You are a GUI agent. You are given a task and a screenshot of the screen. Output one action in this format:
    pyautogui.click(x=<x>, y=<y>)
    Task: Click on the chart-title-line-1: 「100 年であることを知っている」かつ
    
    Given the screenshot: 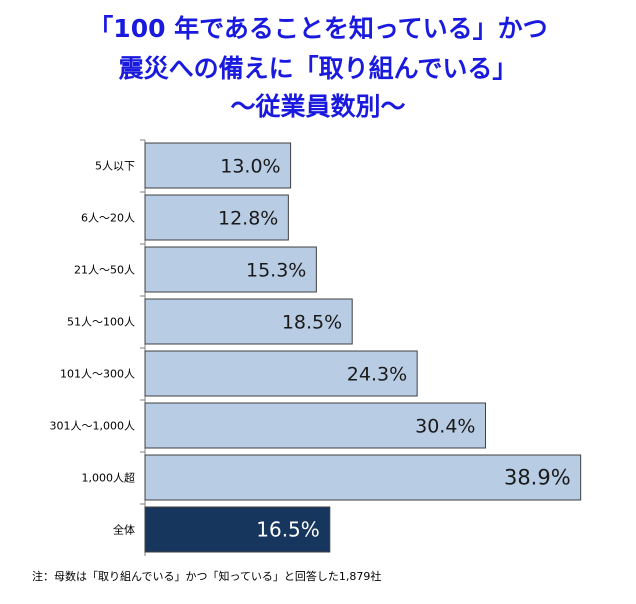 What is the action you would take?
    pyautogui.click(x=318, y=28)
    